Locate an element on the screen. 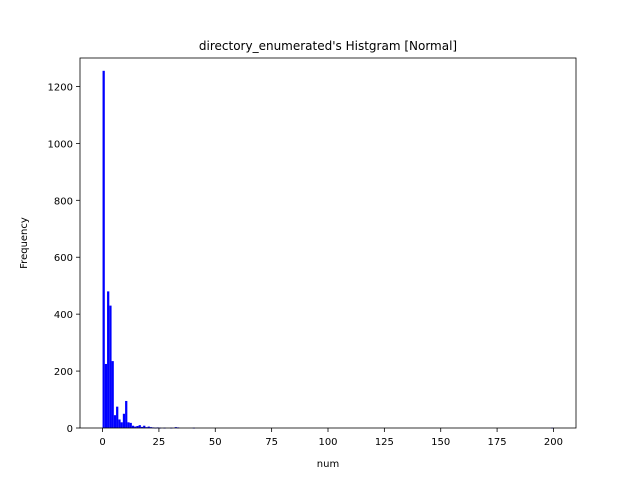 The image size is (640, 480). y-tick-label-6: 1200 is located at coordinates (60, 87).